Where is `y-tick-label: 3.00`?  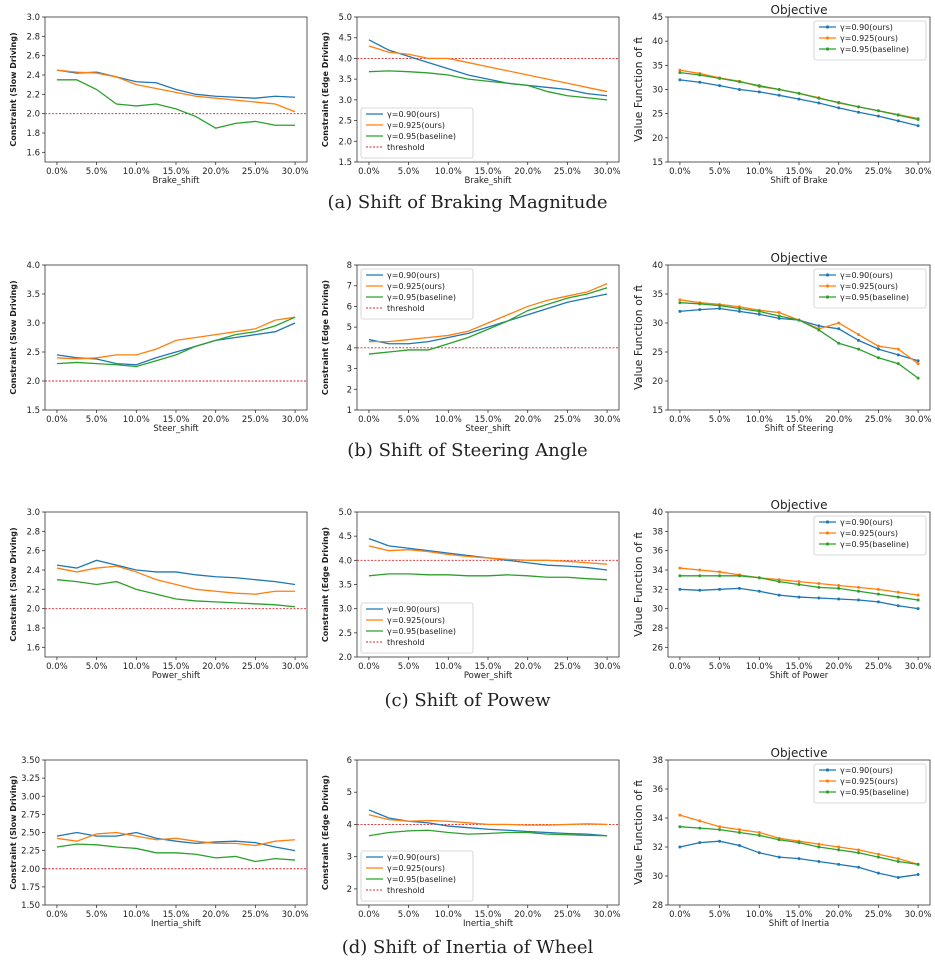
y-tick-label: 3.00 is located at coordinates (30, 797).